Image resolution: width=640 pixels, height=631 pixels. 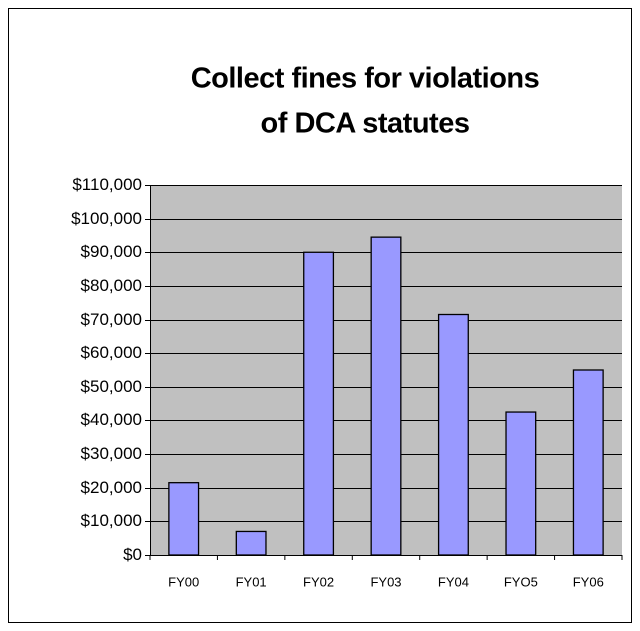 What do you see at coordinates (365, 79) in the screenshot?
I see `chart-title: Collect fines for violations` at bounding box center [365, 79].